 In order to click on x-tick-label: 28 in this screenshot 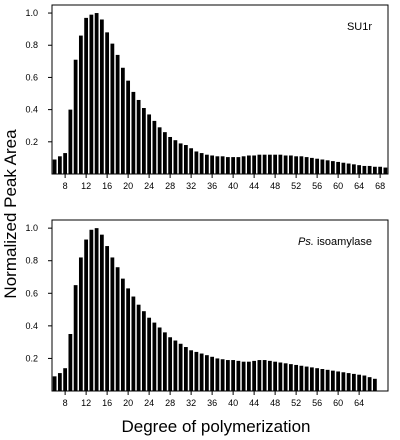, I will do `click(170, 403)`.